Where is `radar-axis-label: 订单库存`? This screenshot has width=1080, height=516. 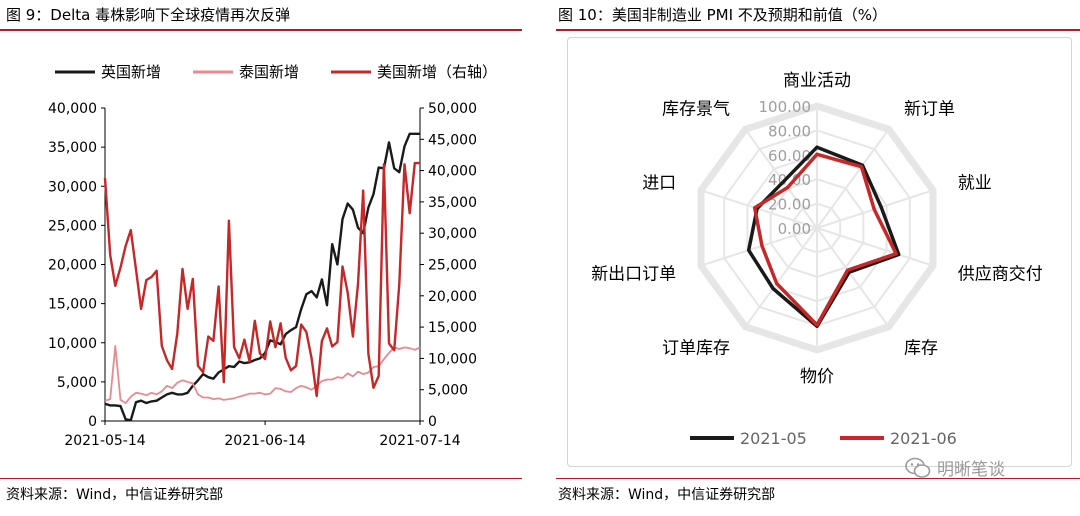
radar-axis-label: 订单库存 is located at coordinates (696, 349).